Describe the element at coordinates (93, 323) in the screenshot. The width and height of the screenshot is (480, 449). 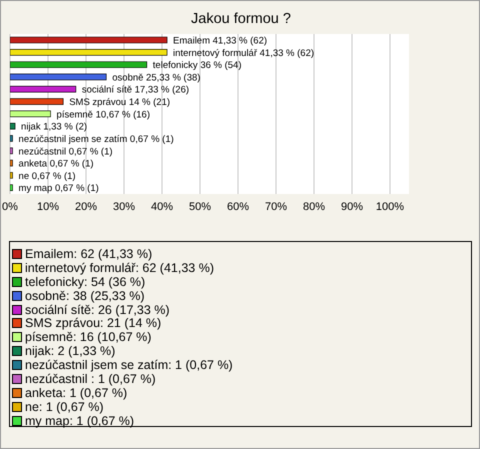
I see `legend-label: SMS zprávou: 21 (14 %)` at that location.